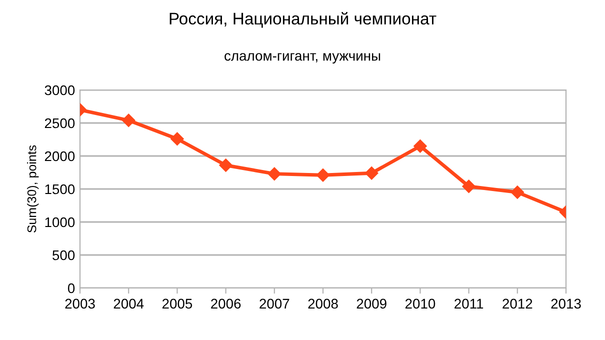  I want to click on y-tick-label: 1500, so click(60, 189).